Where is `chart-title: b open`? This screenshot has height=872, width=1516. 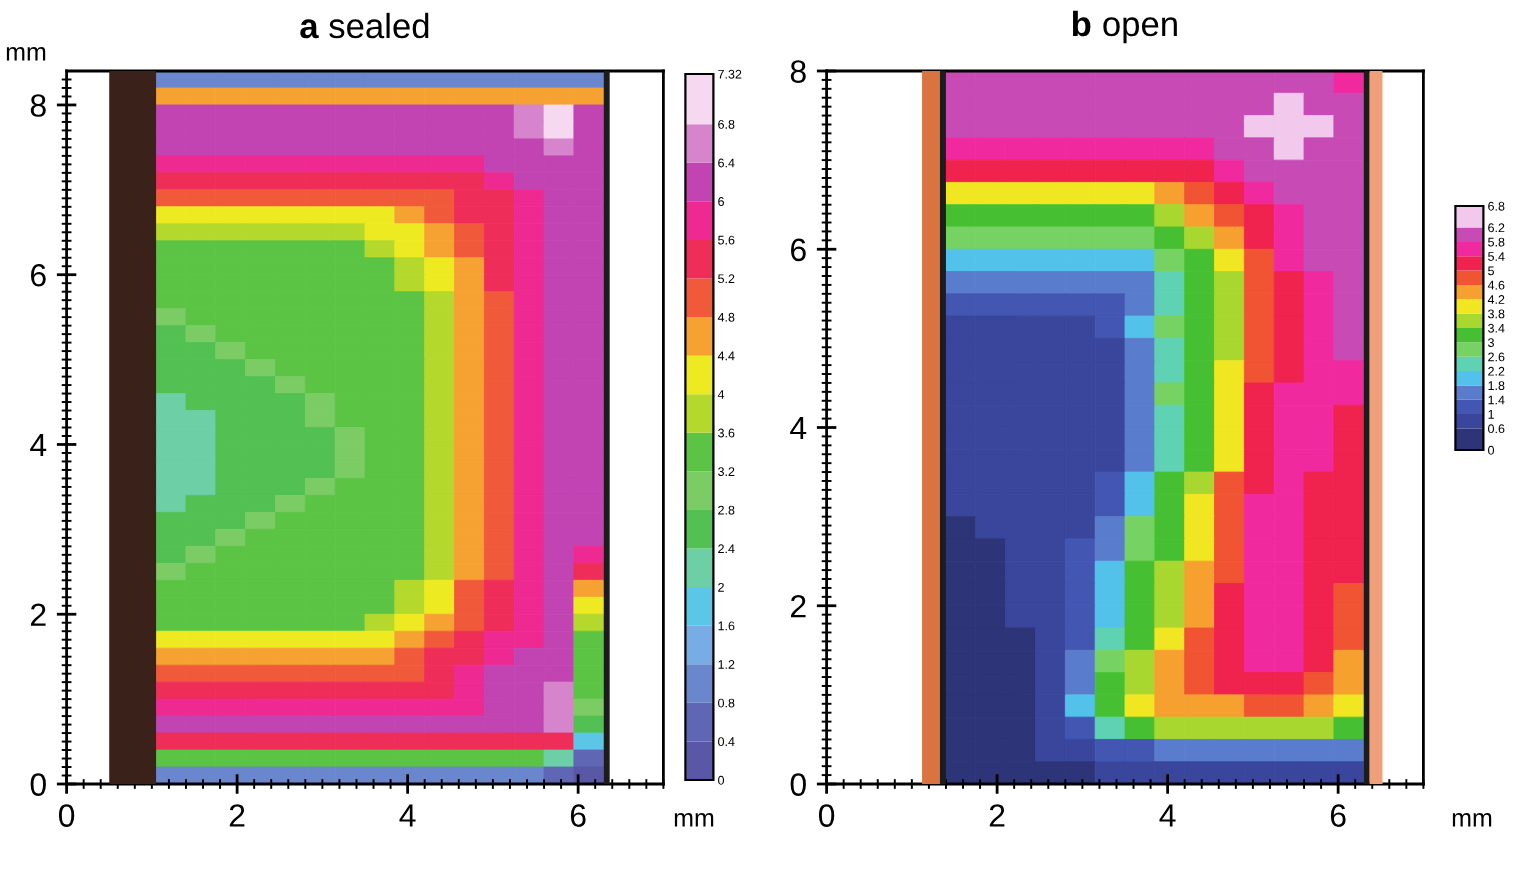 chart-title: b open is located at coordinates (1124, 27).